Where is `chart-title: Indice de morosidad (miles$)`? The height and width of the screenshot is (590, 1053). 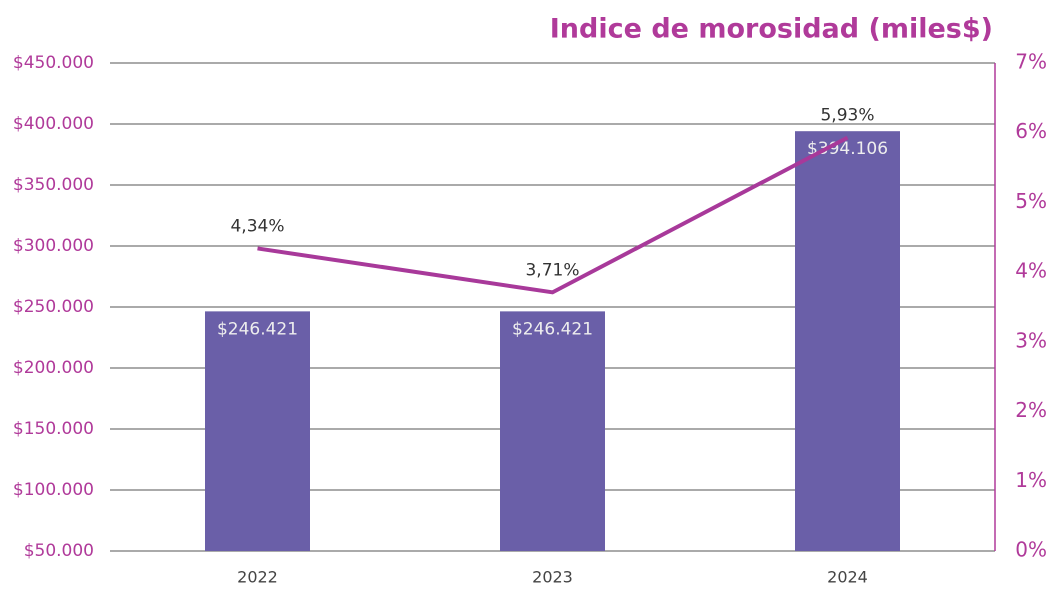
chart-title: Indice de morosidad (miles$) is located at coordinates (771, 29).